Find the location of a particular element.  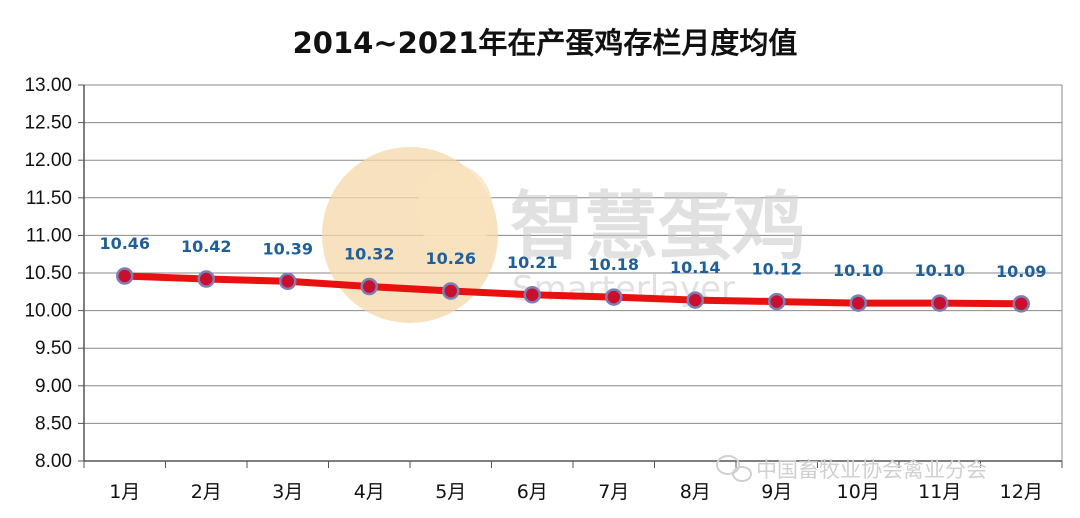

x-tick-label: 7月 is located at coordinates (613, 492).